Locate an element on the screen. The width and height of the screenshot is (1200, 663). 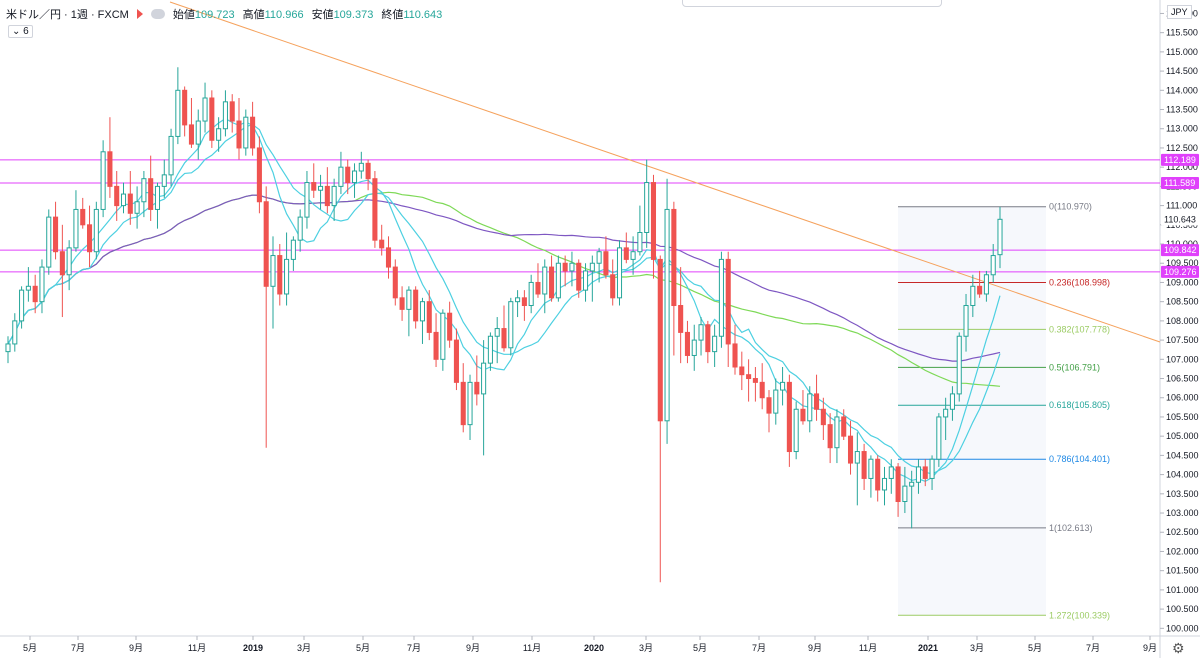
currency-badge: JPY is located at coordinates (1179, 12).